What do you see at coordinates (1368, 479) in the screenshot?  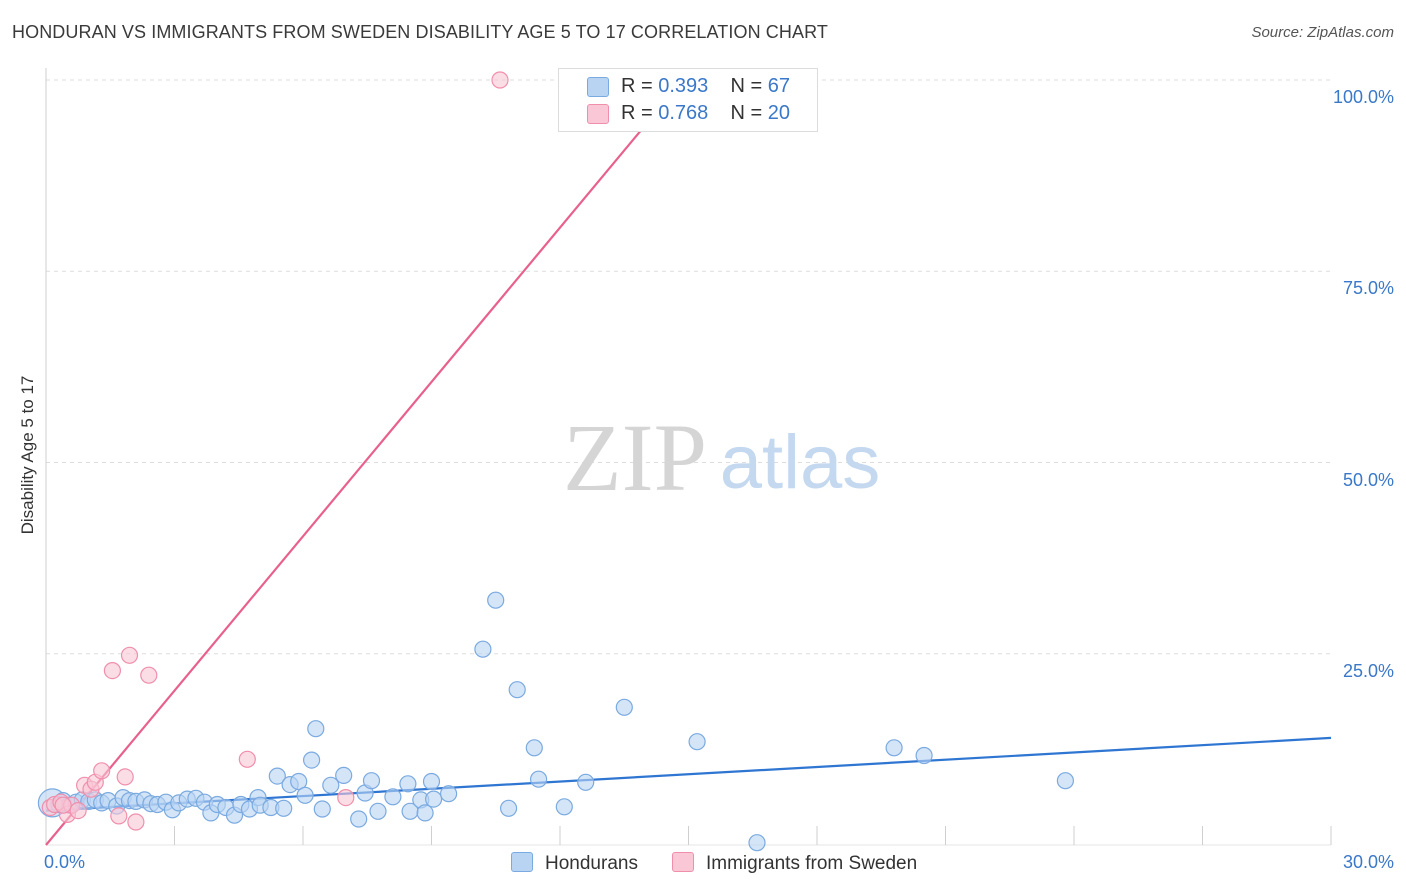 I see `y-tick-label: 50.0%` at bounding box center [1368, 479].